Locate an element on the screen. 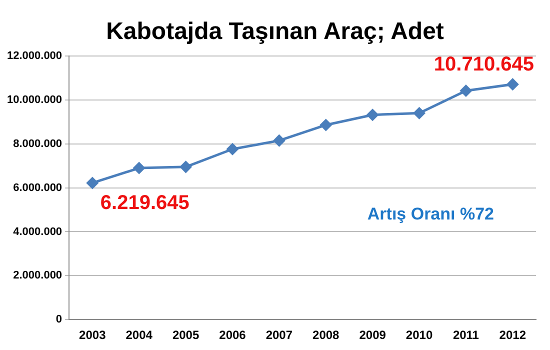 The width and height of the screenshot is (550, 350). chart-title: Kabotajda Taşınan Araç; Adet is located at coordinates (275, 32).